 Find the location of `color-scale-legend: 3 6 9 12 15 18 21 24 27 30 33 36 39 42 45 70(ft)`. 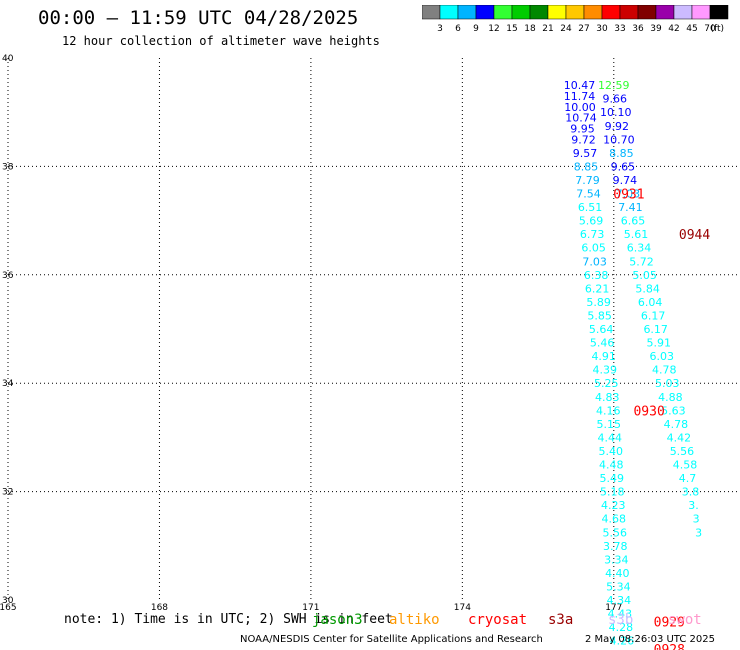

color-scale-legend: 3 6 9 12 15 18 21 24 27 30 33 36 39 42 45 70(ft) is located at coordinates (575, 19).